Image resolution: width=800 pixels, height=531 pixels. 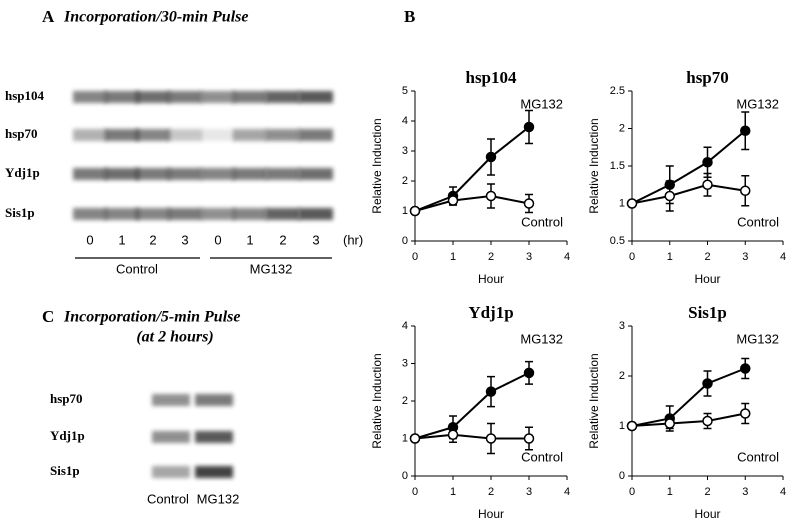 I want to click on y-tick-label: 3, so click(x=405, y=363).